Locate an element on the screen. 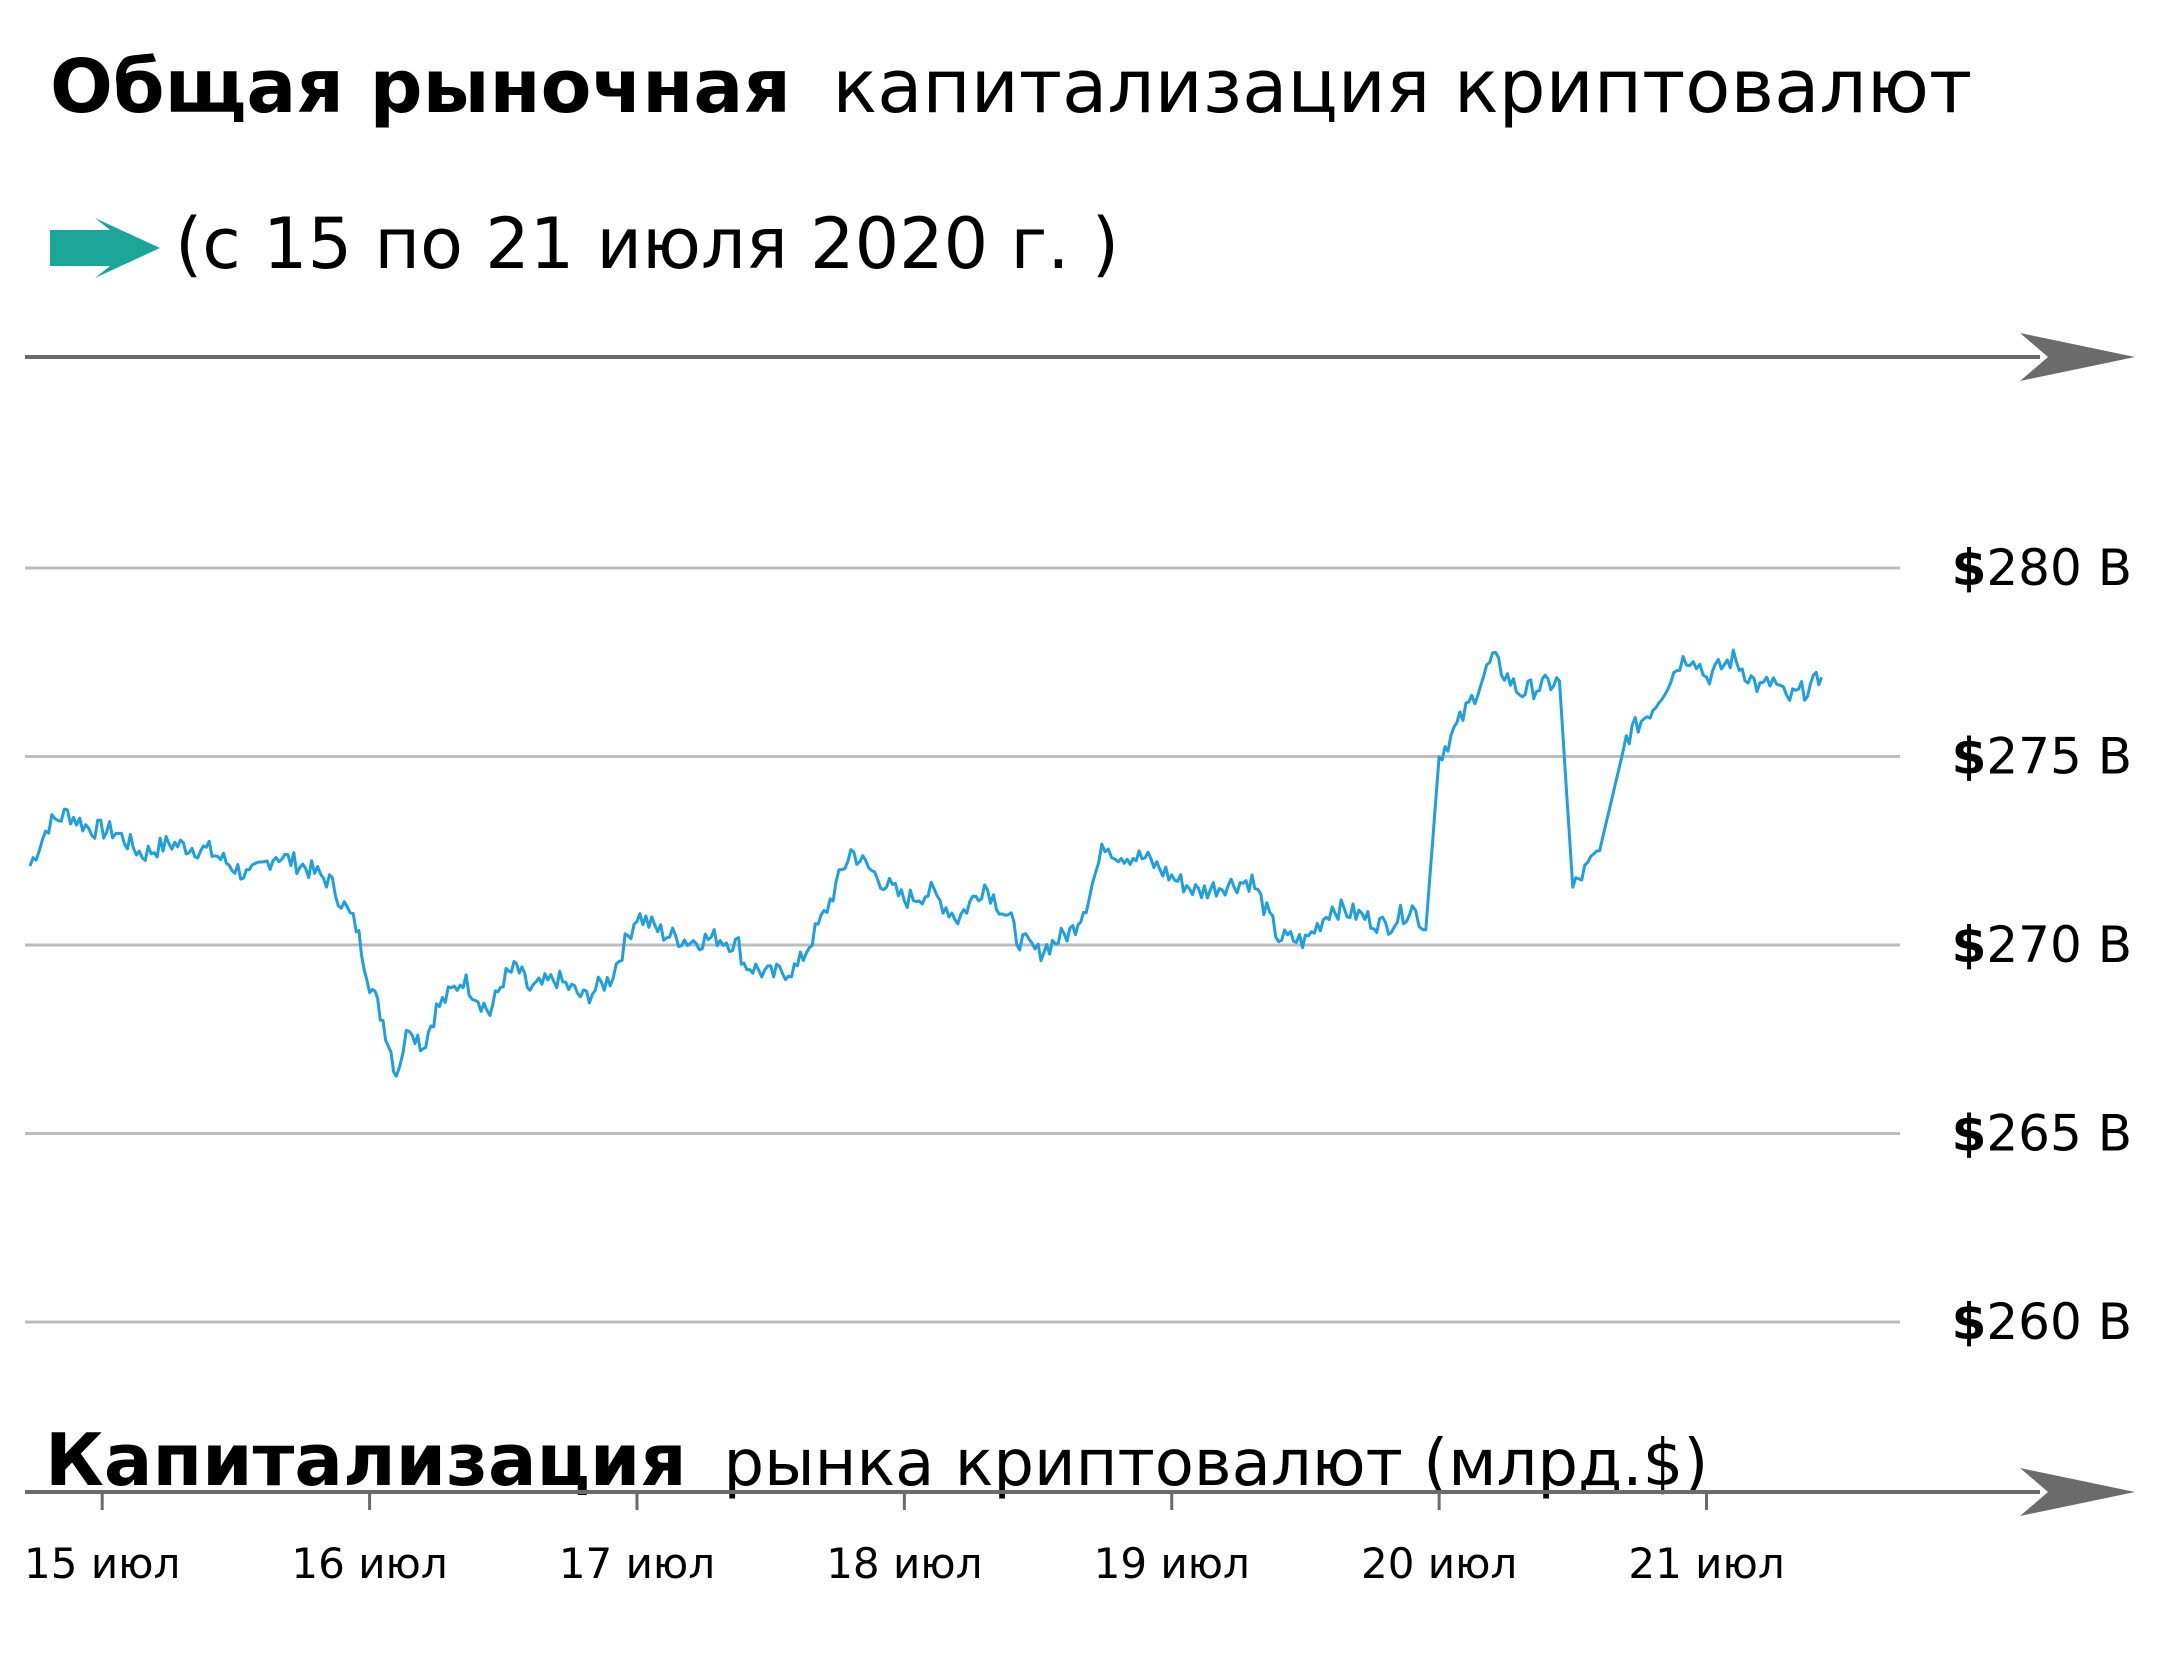 The width and height of the screenshot is (2160, 1657). x-tick-label: 20 июл is located at coordinates (1439, 1563).